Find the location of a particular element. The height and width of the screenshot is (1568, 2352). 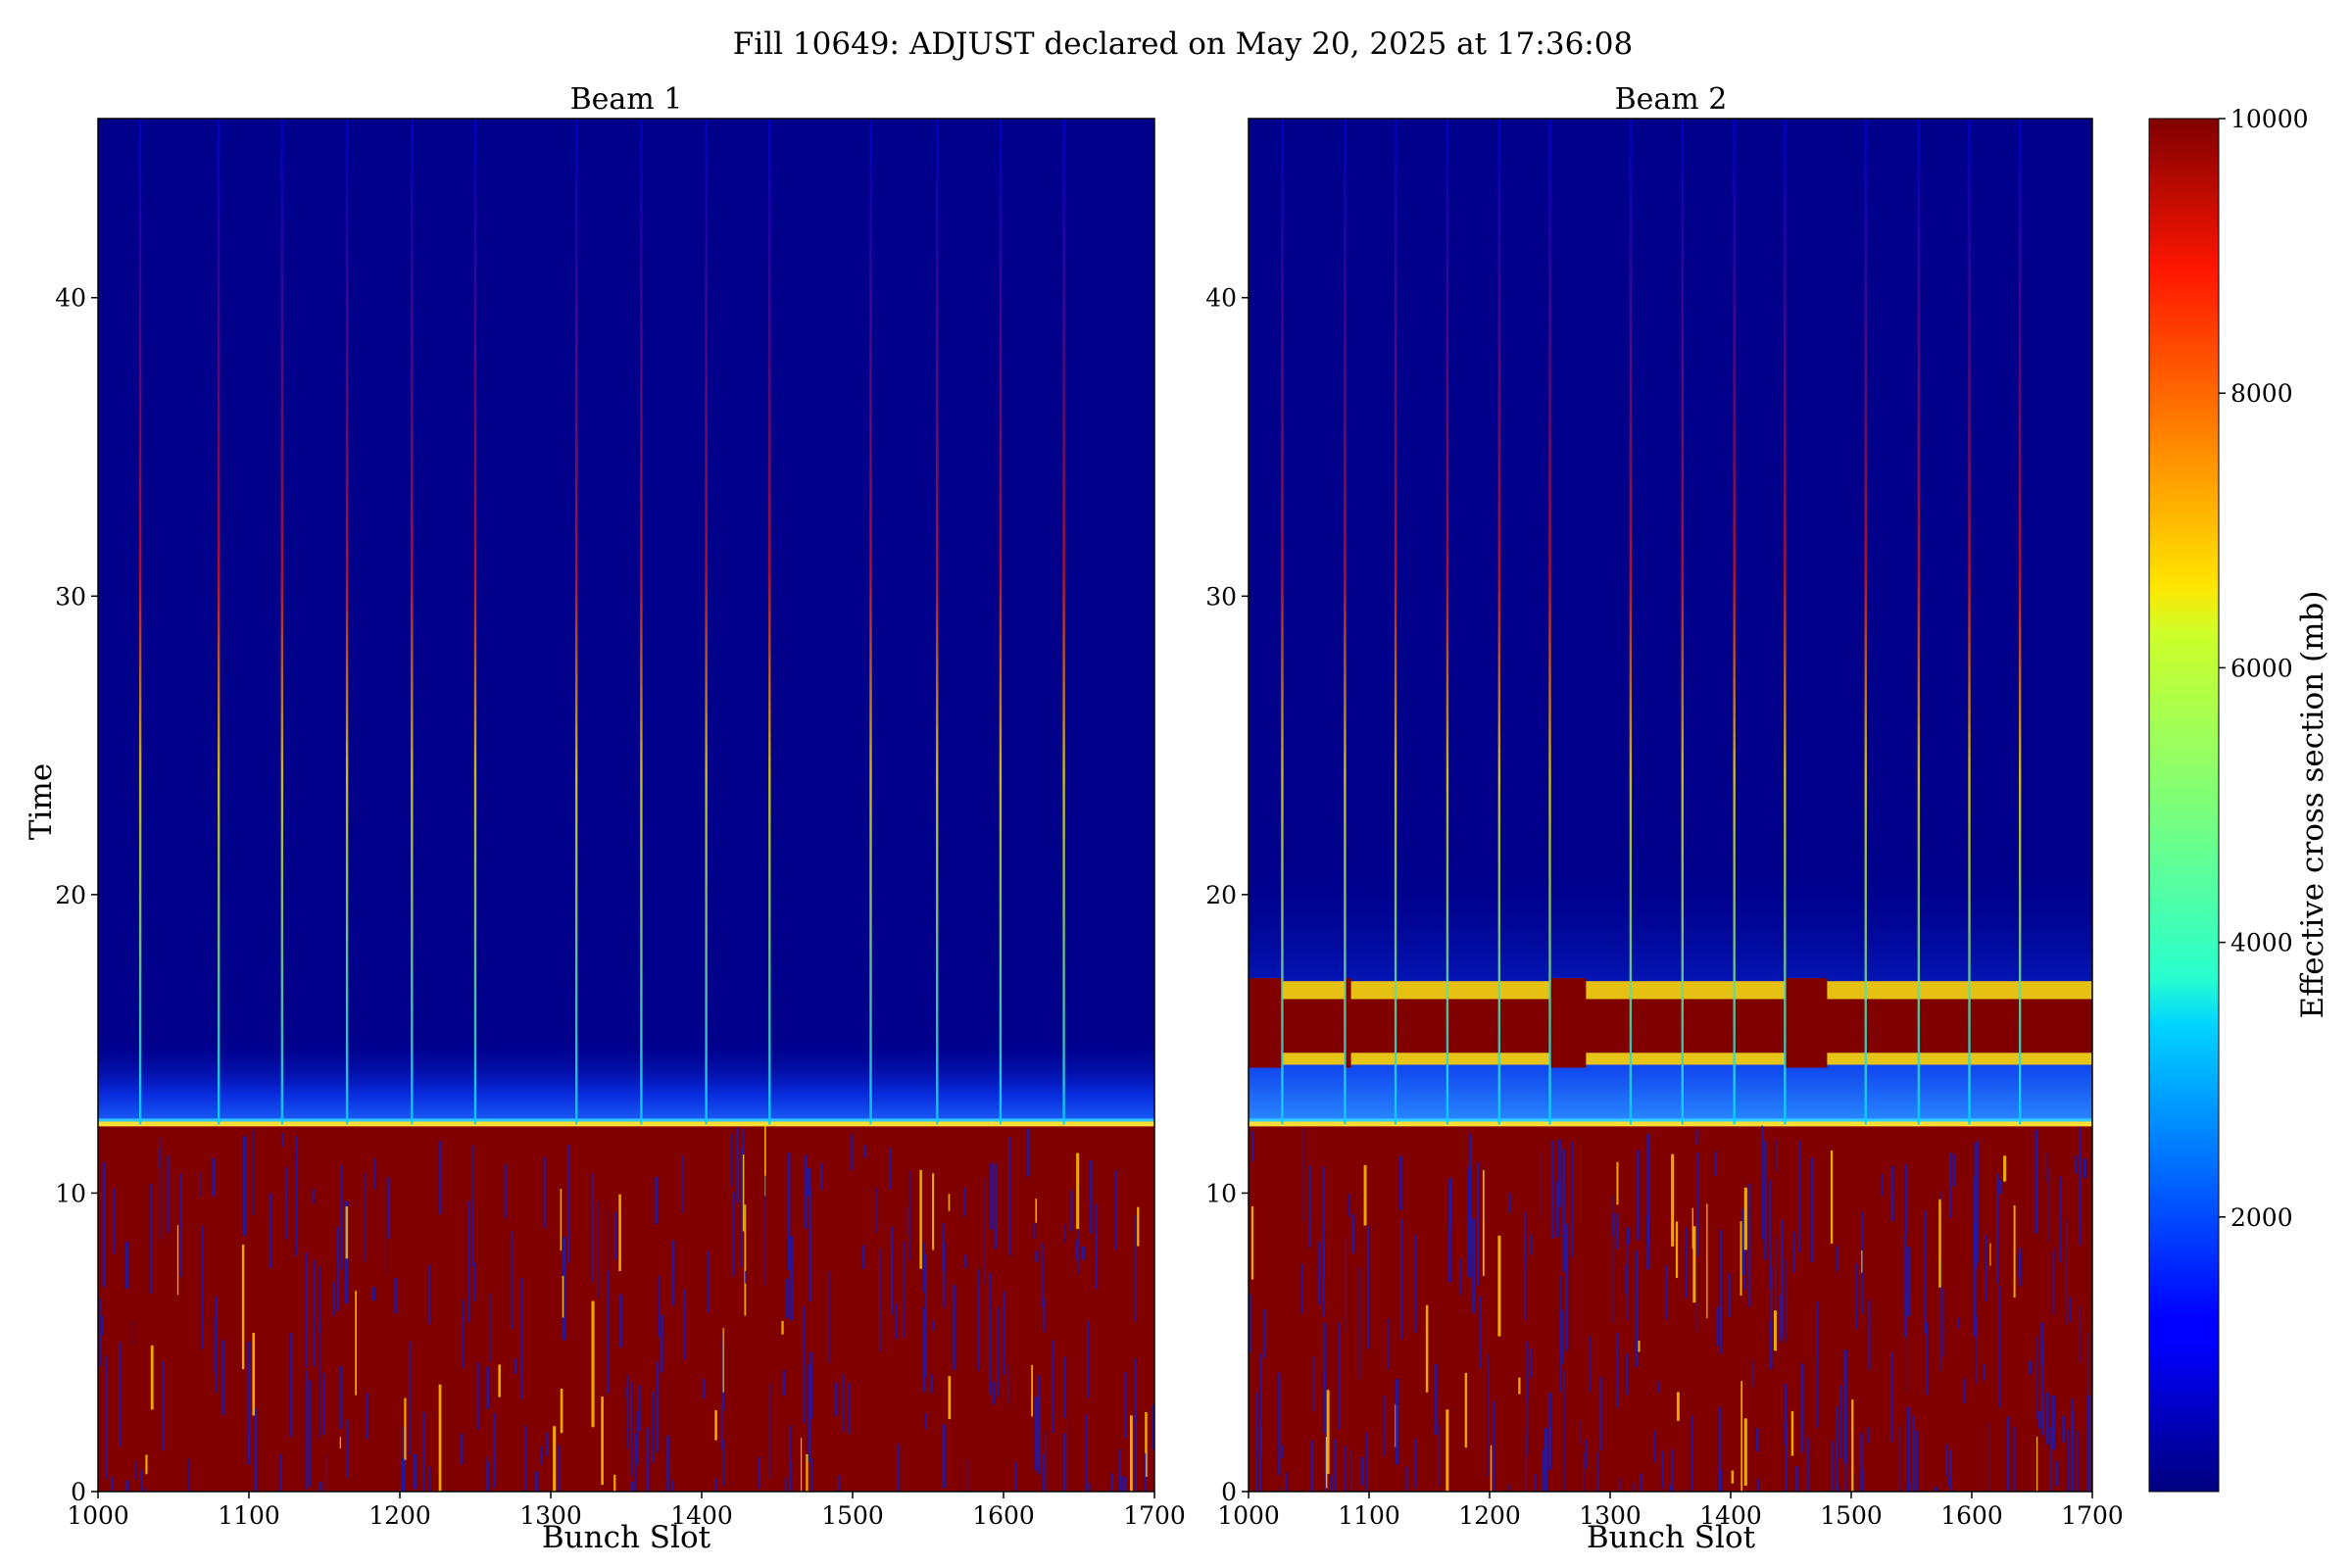

colorbar-tick-label: 4000 is located at coordinates (2261, 943).